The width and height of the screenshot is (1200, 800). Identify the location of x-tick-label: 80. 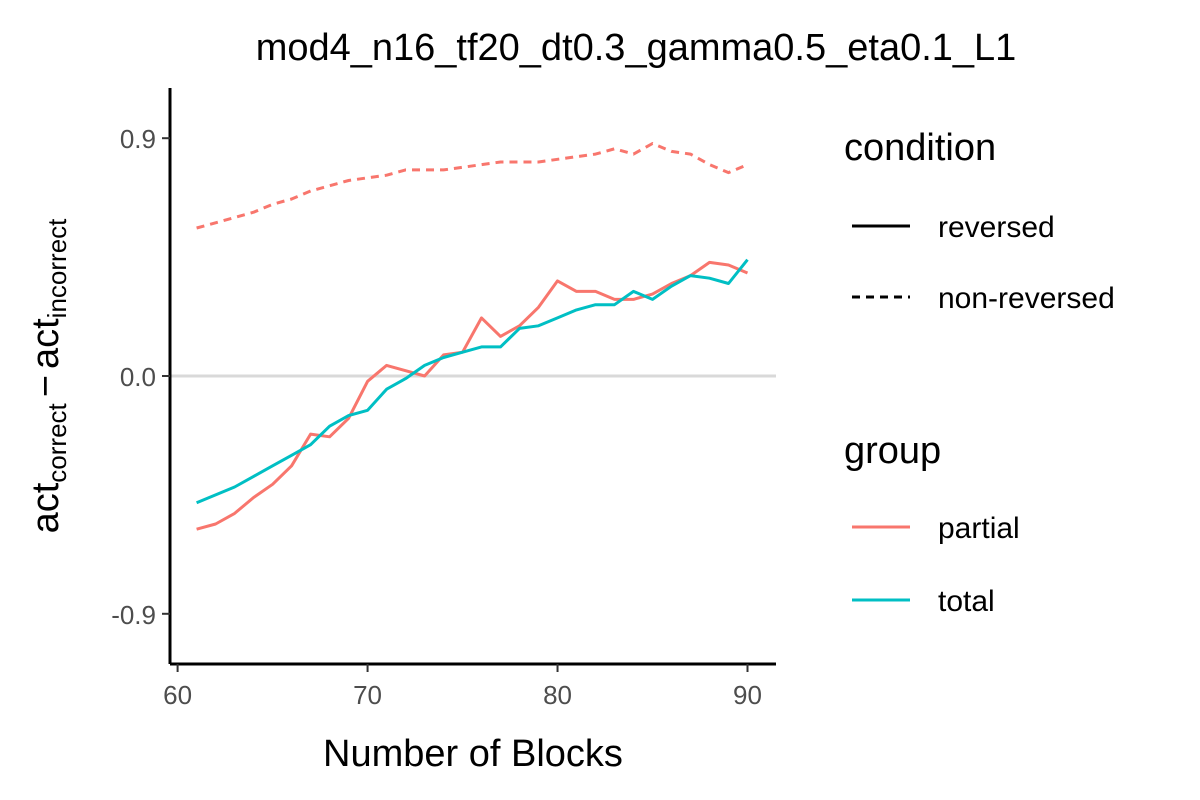
(557, 695).